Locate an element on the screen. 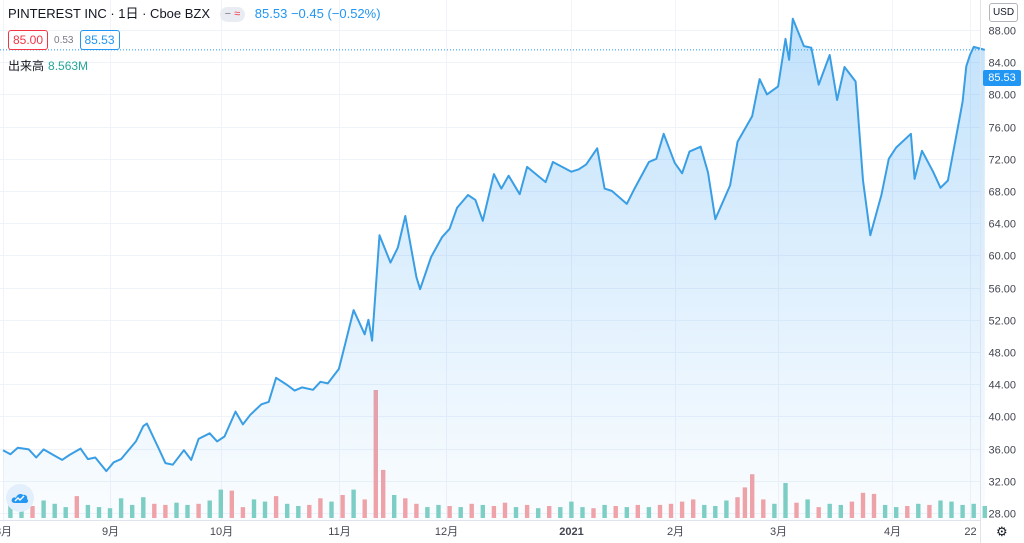 The height and width of the screenshot is (543, 1024). x-tick-label: 22 is located at coordinates (970, 532).